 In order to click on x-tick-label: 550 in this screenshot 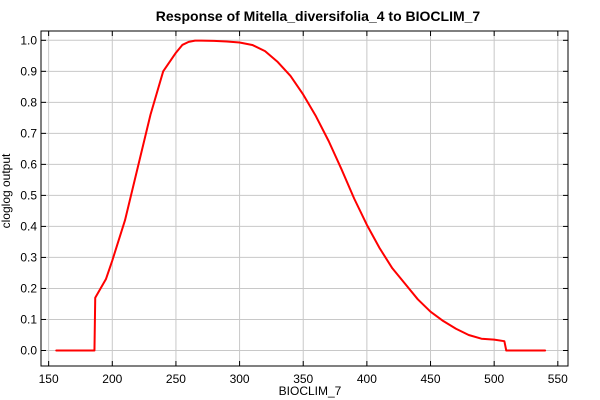, I will do `click(558, 379)`.